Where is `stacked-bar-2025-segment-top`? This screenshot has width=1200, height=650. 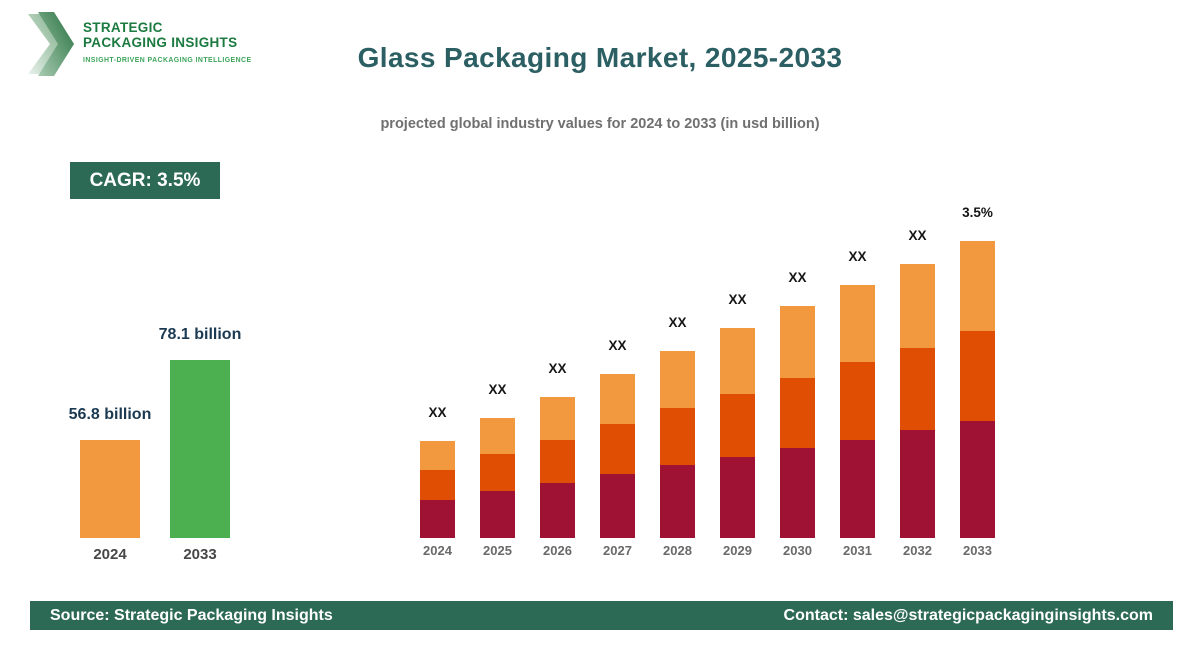
stacked-bar-2025-segment-top is located at coordinates (497, 436).